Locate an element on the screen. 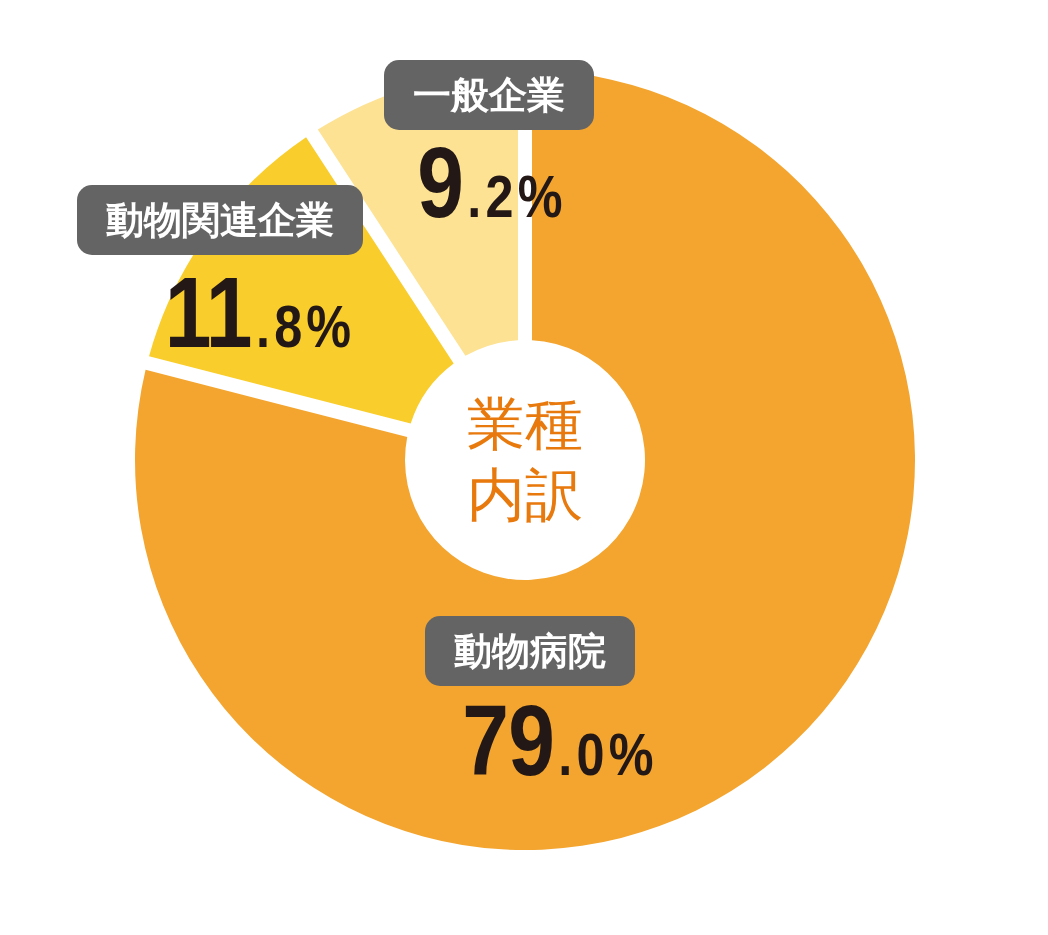  data-label: 79.0% is located at coordinates (560, 740).